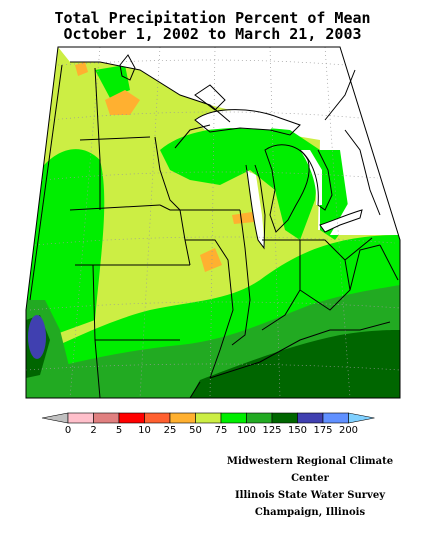 The height and width of the screenshot is (554, 425). What do you see at coordinates (195, 430) in the screenshot?
I see `legend-label: 50` at bounding box center [195, 430].